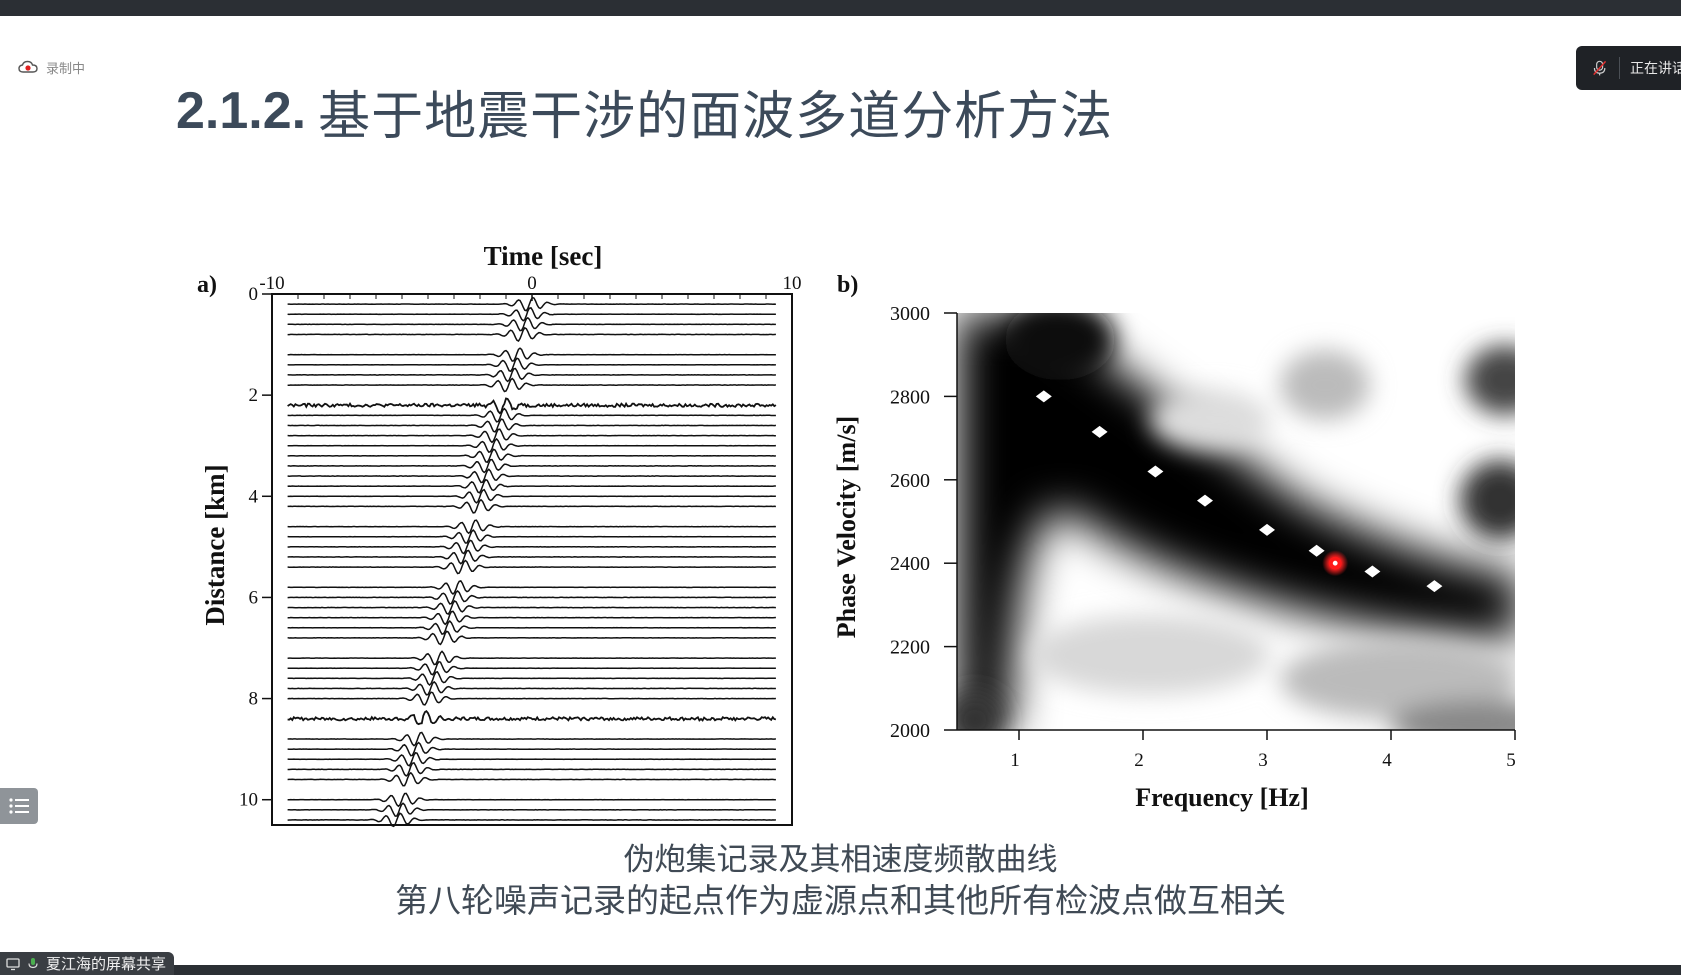 Image resolution: width=1681 pixels, height=975 pixels. Describe the element at coordinates (716, 116) in the screenshot. I see `title-text: 基于地震干涉的面波多道分析方法` at that location.